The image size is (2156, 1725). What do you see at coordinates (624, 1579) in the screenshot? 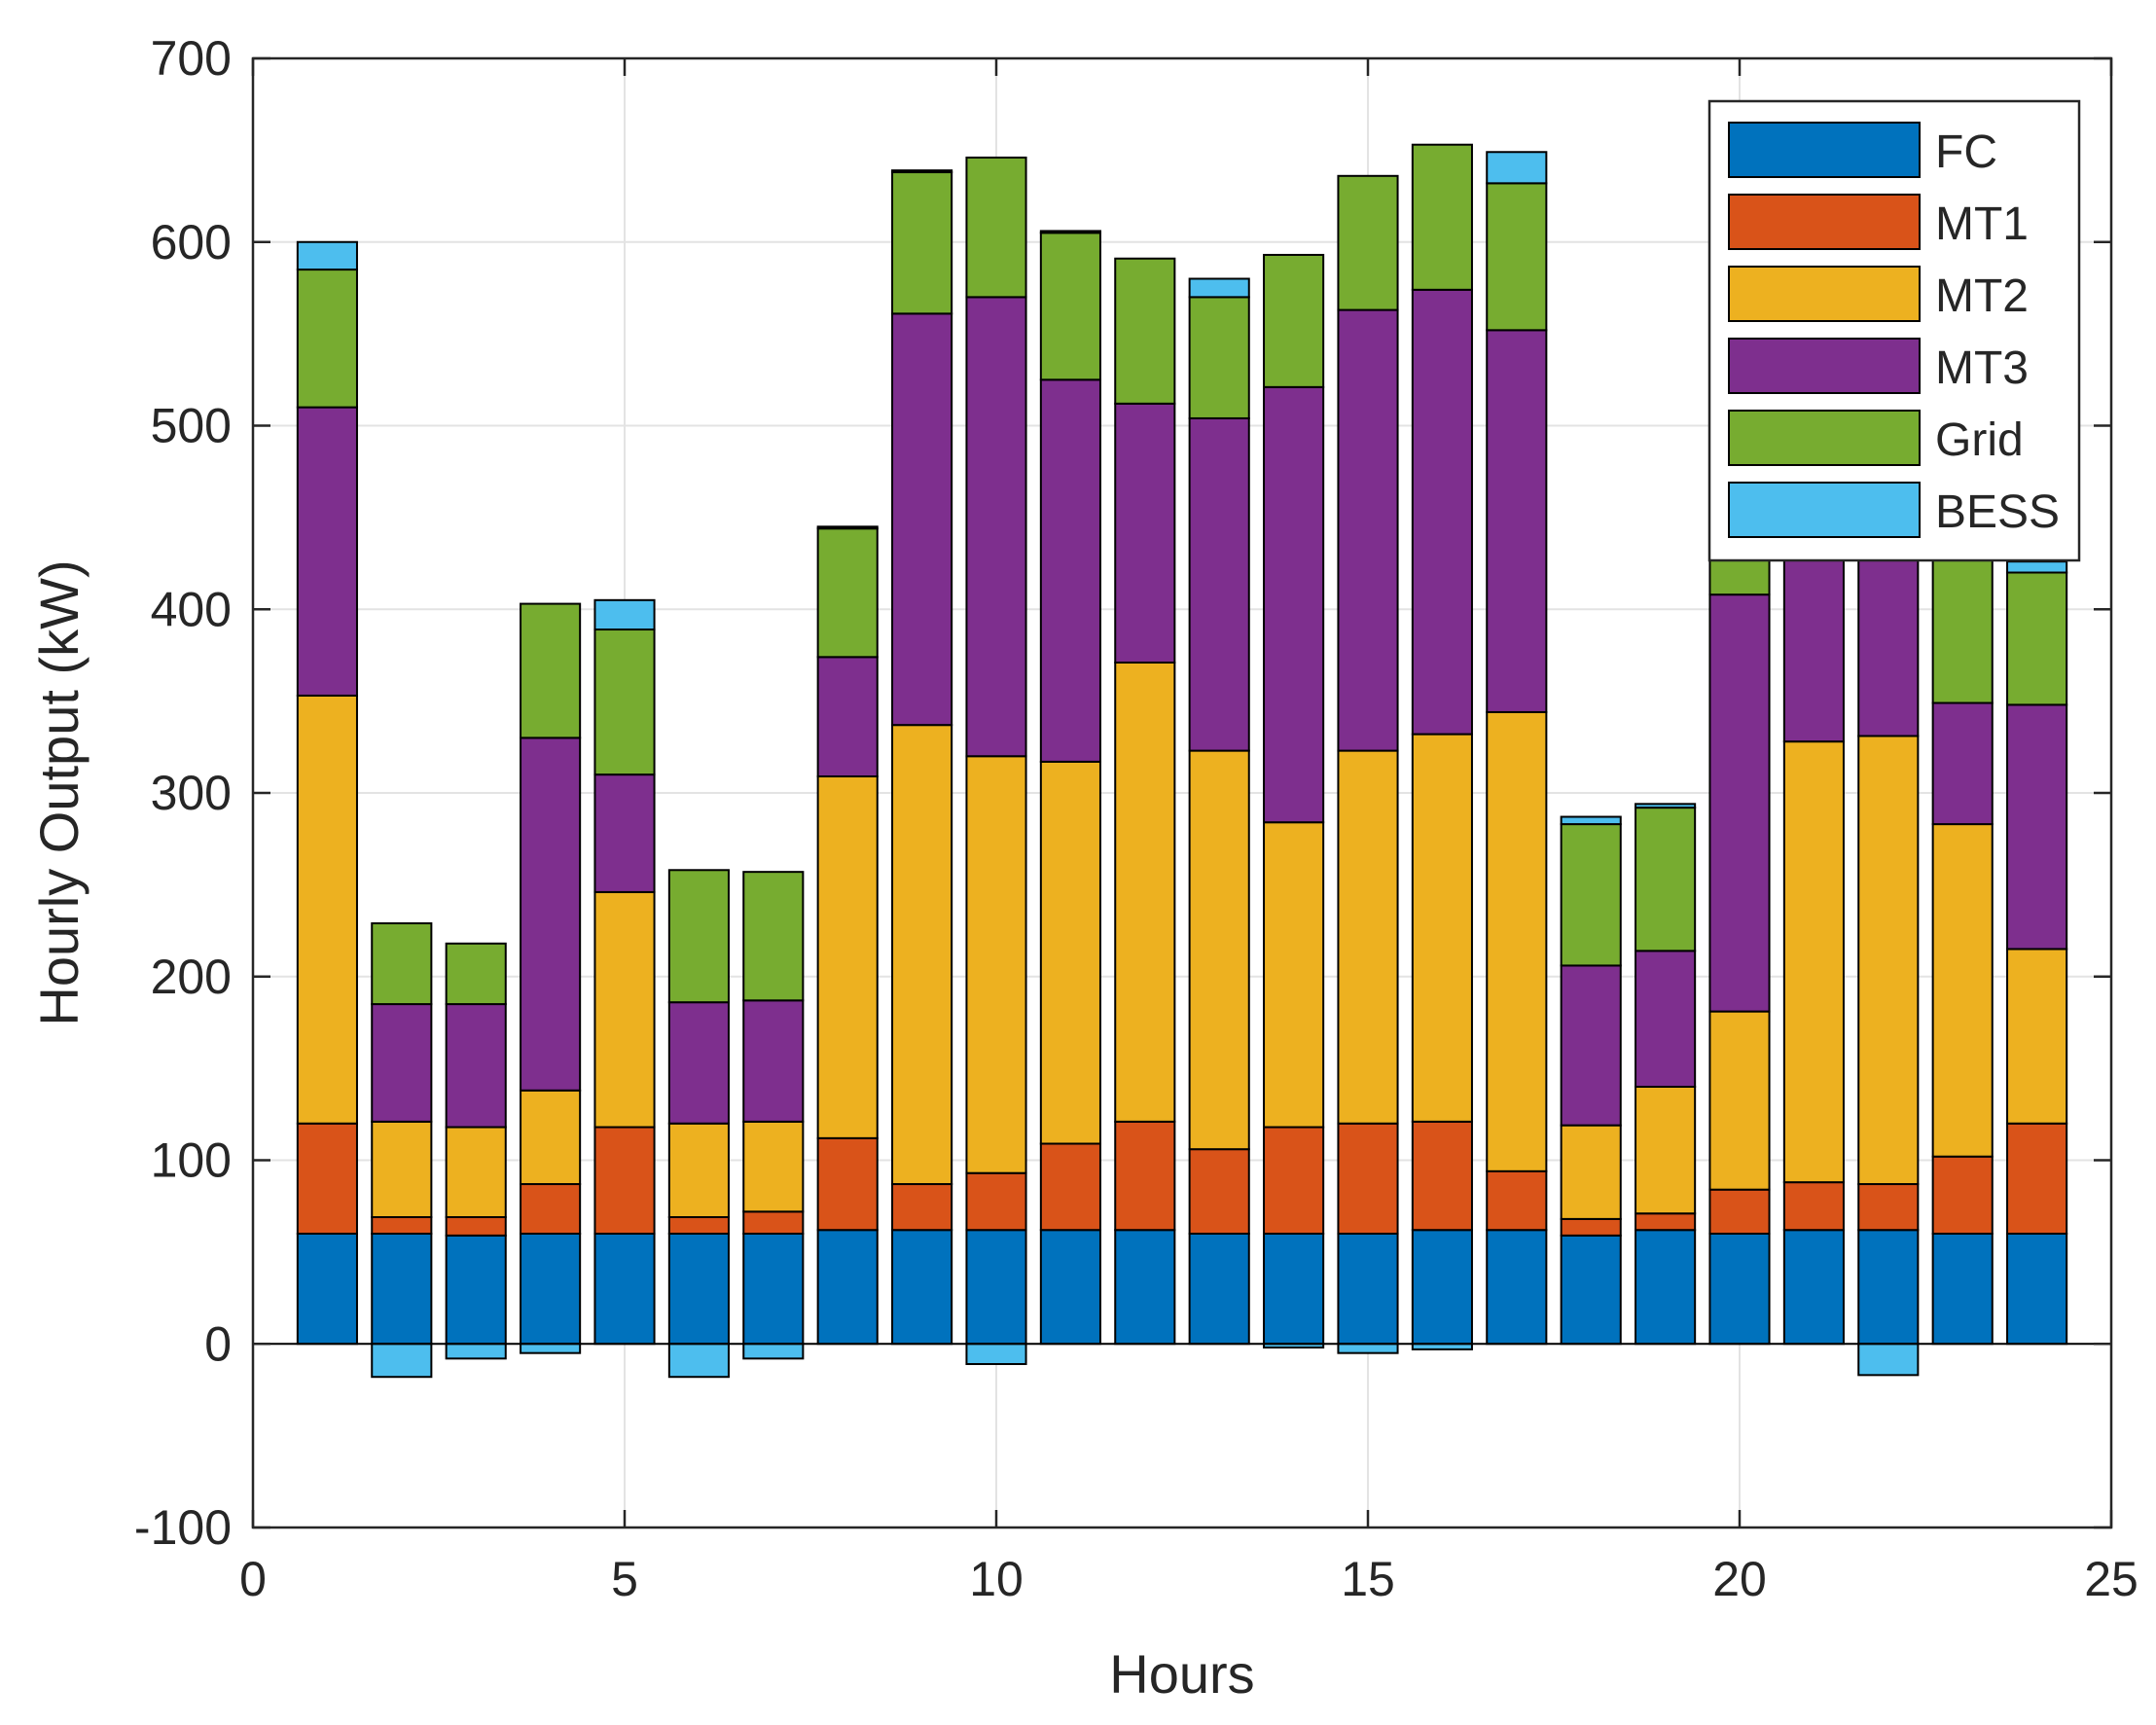
I see `x-tick-label: 5` at bounding box center [624, 1579].